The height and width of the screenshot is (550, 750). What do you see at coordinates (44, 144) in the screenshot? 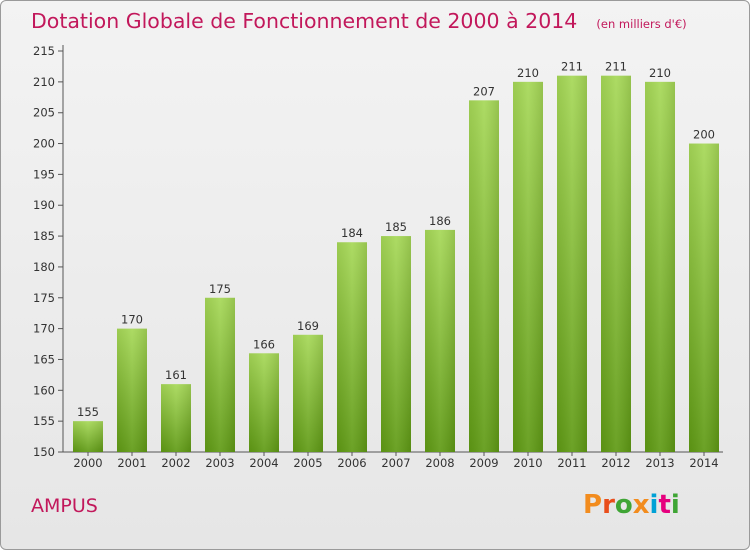
I see `y-tick-label: 200` at bounding box center [44, 144].